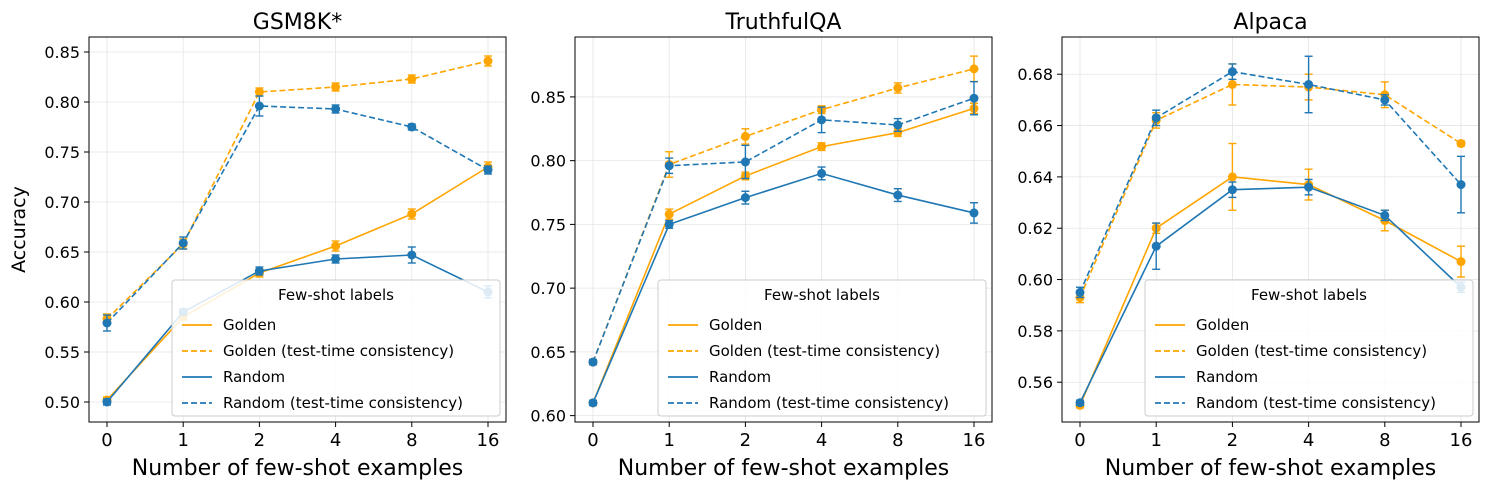 The width and height of the screenshot is (1489, 490). Describe the element at coordinates (1384, 440) in the screenshot. I see `x-tick-label: 8` at that location.